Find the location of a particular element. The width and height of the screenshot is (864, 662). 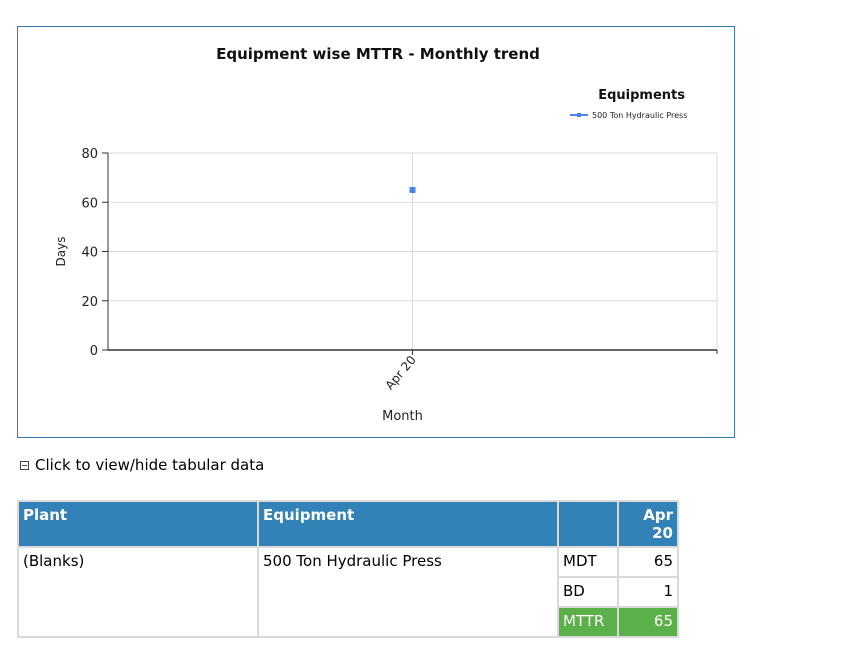

legend-title: Equipments is located at coordinates (641, 95).